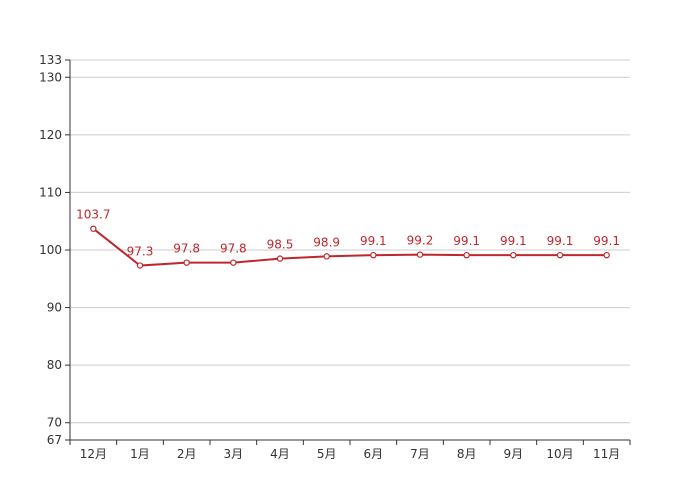 The height and width of the screenshot is (500, 700). Describe the element at coordinates (187, 454) in the screenshot. I see `x-tick-label: 2月` at that location.